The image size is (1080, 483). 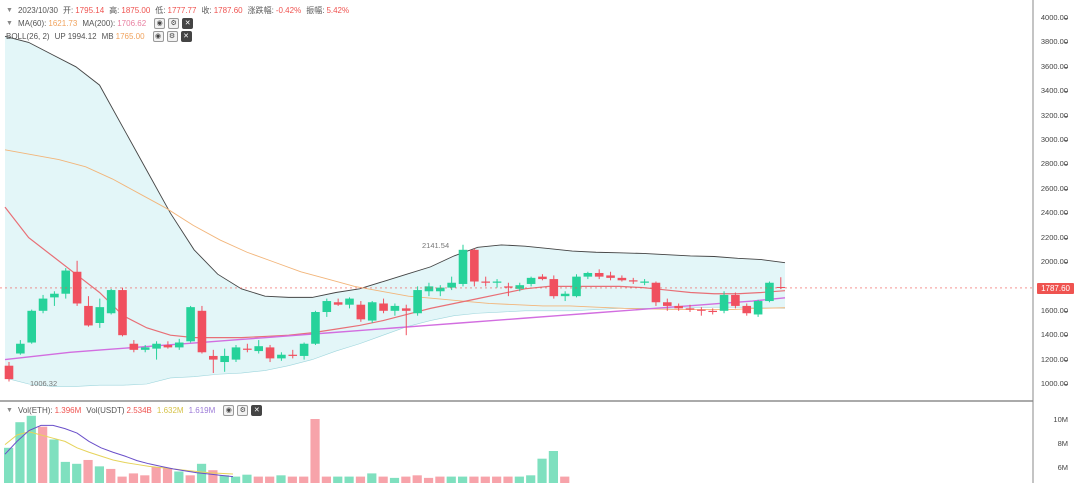 What do you see at coordinates (9, 23) in the screenshot?
I see `ma-caret-icon: ▼` at bounding box center [9, 23].